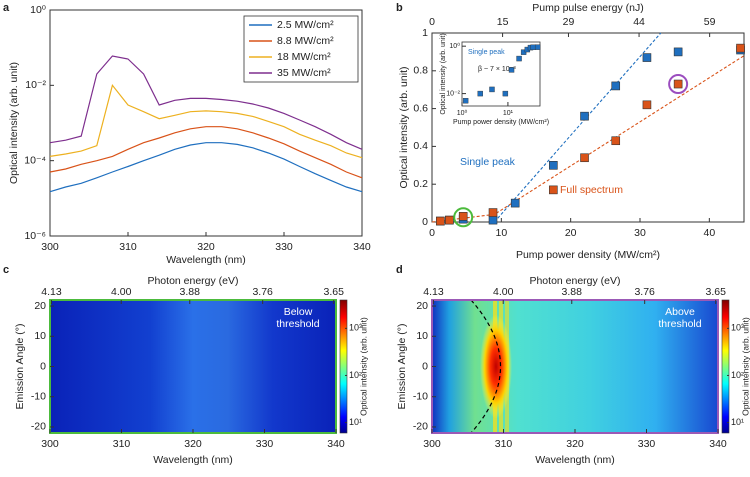 Image resolution: width=750 pixels, height=477 pixels. I want to click on inset-area, so click(501, 74).